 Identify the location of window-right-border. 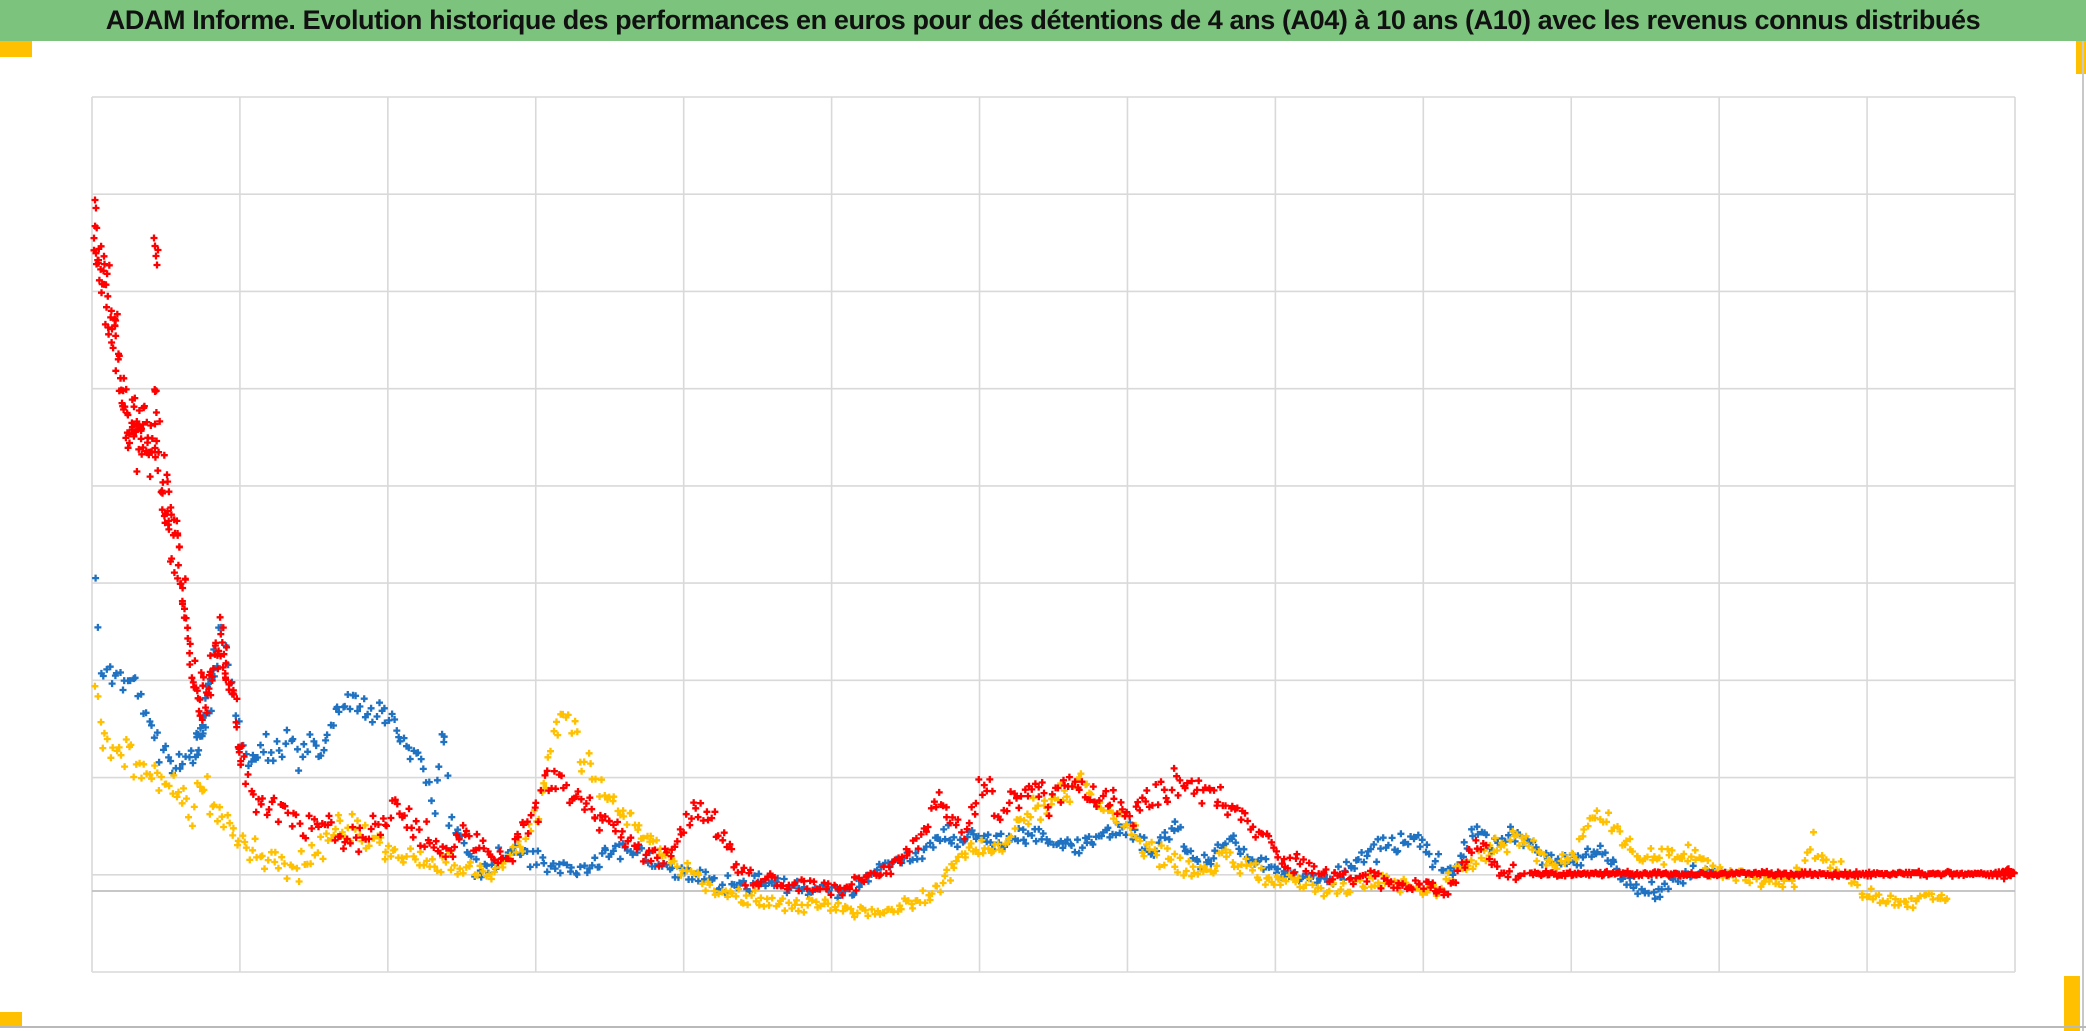
(2083, 536).